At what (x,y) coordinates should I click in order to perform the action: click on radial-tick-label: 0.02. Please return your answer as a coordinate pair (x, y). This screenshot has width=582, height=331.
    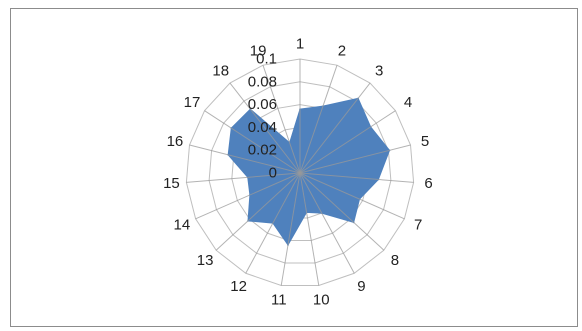
    Looking at the image, I should click on (262, 150).